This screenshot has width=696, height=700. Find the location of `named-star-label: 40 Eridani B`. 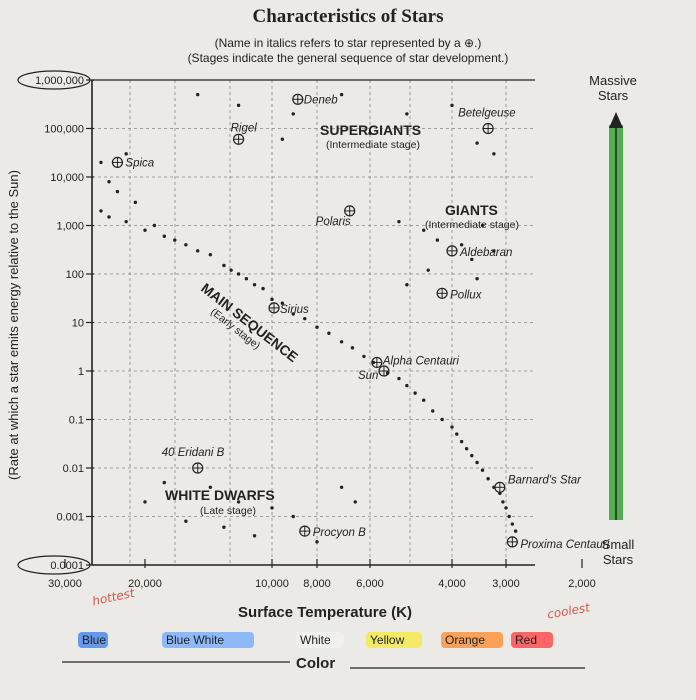

named-star-label: 40 Eridani B is located at coordinates (193, 453).